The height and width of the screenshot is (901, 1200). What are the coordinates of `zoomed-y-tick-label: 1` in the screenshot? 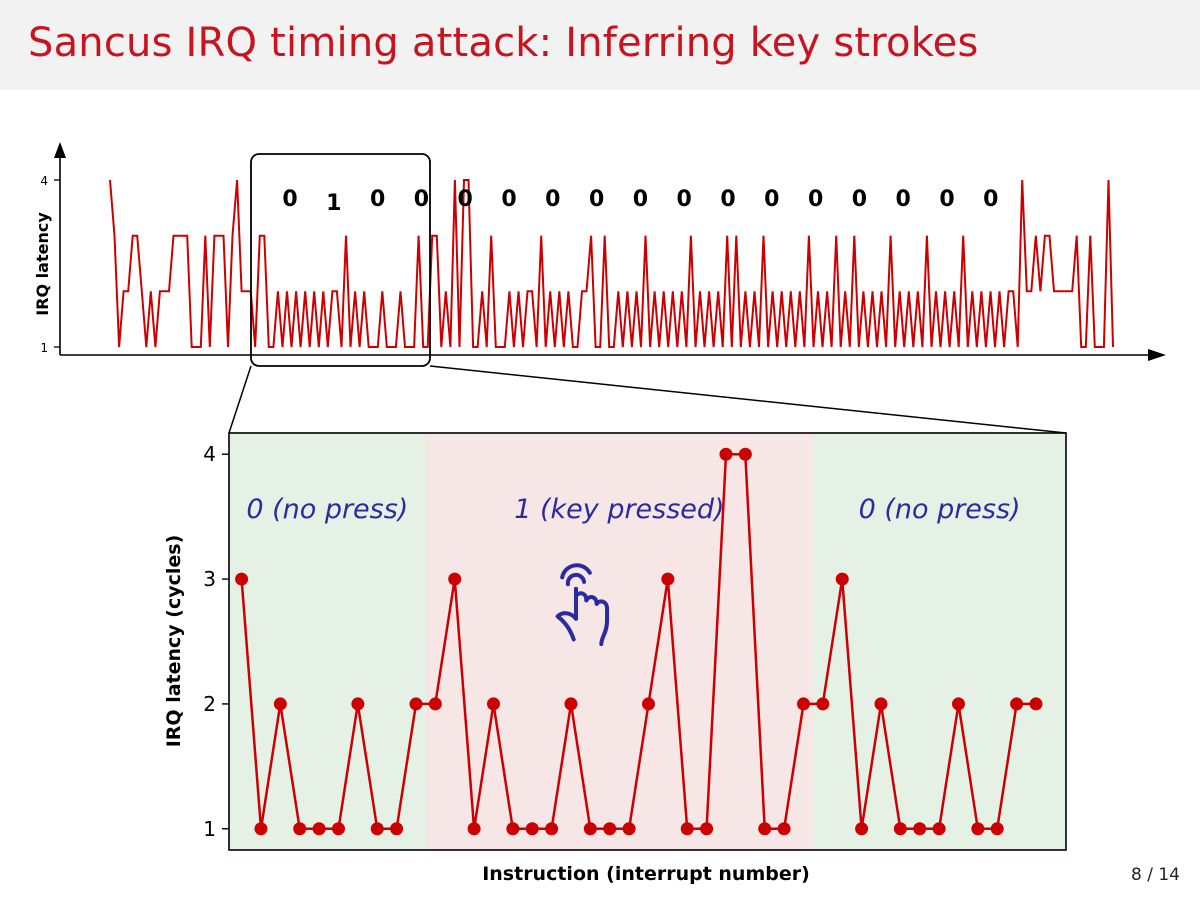 It's located at (209, 829).